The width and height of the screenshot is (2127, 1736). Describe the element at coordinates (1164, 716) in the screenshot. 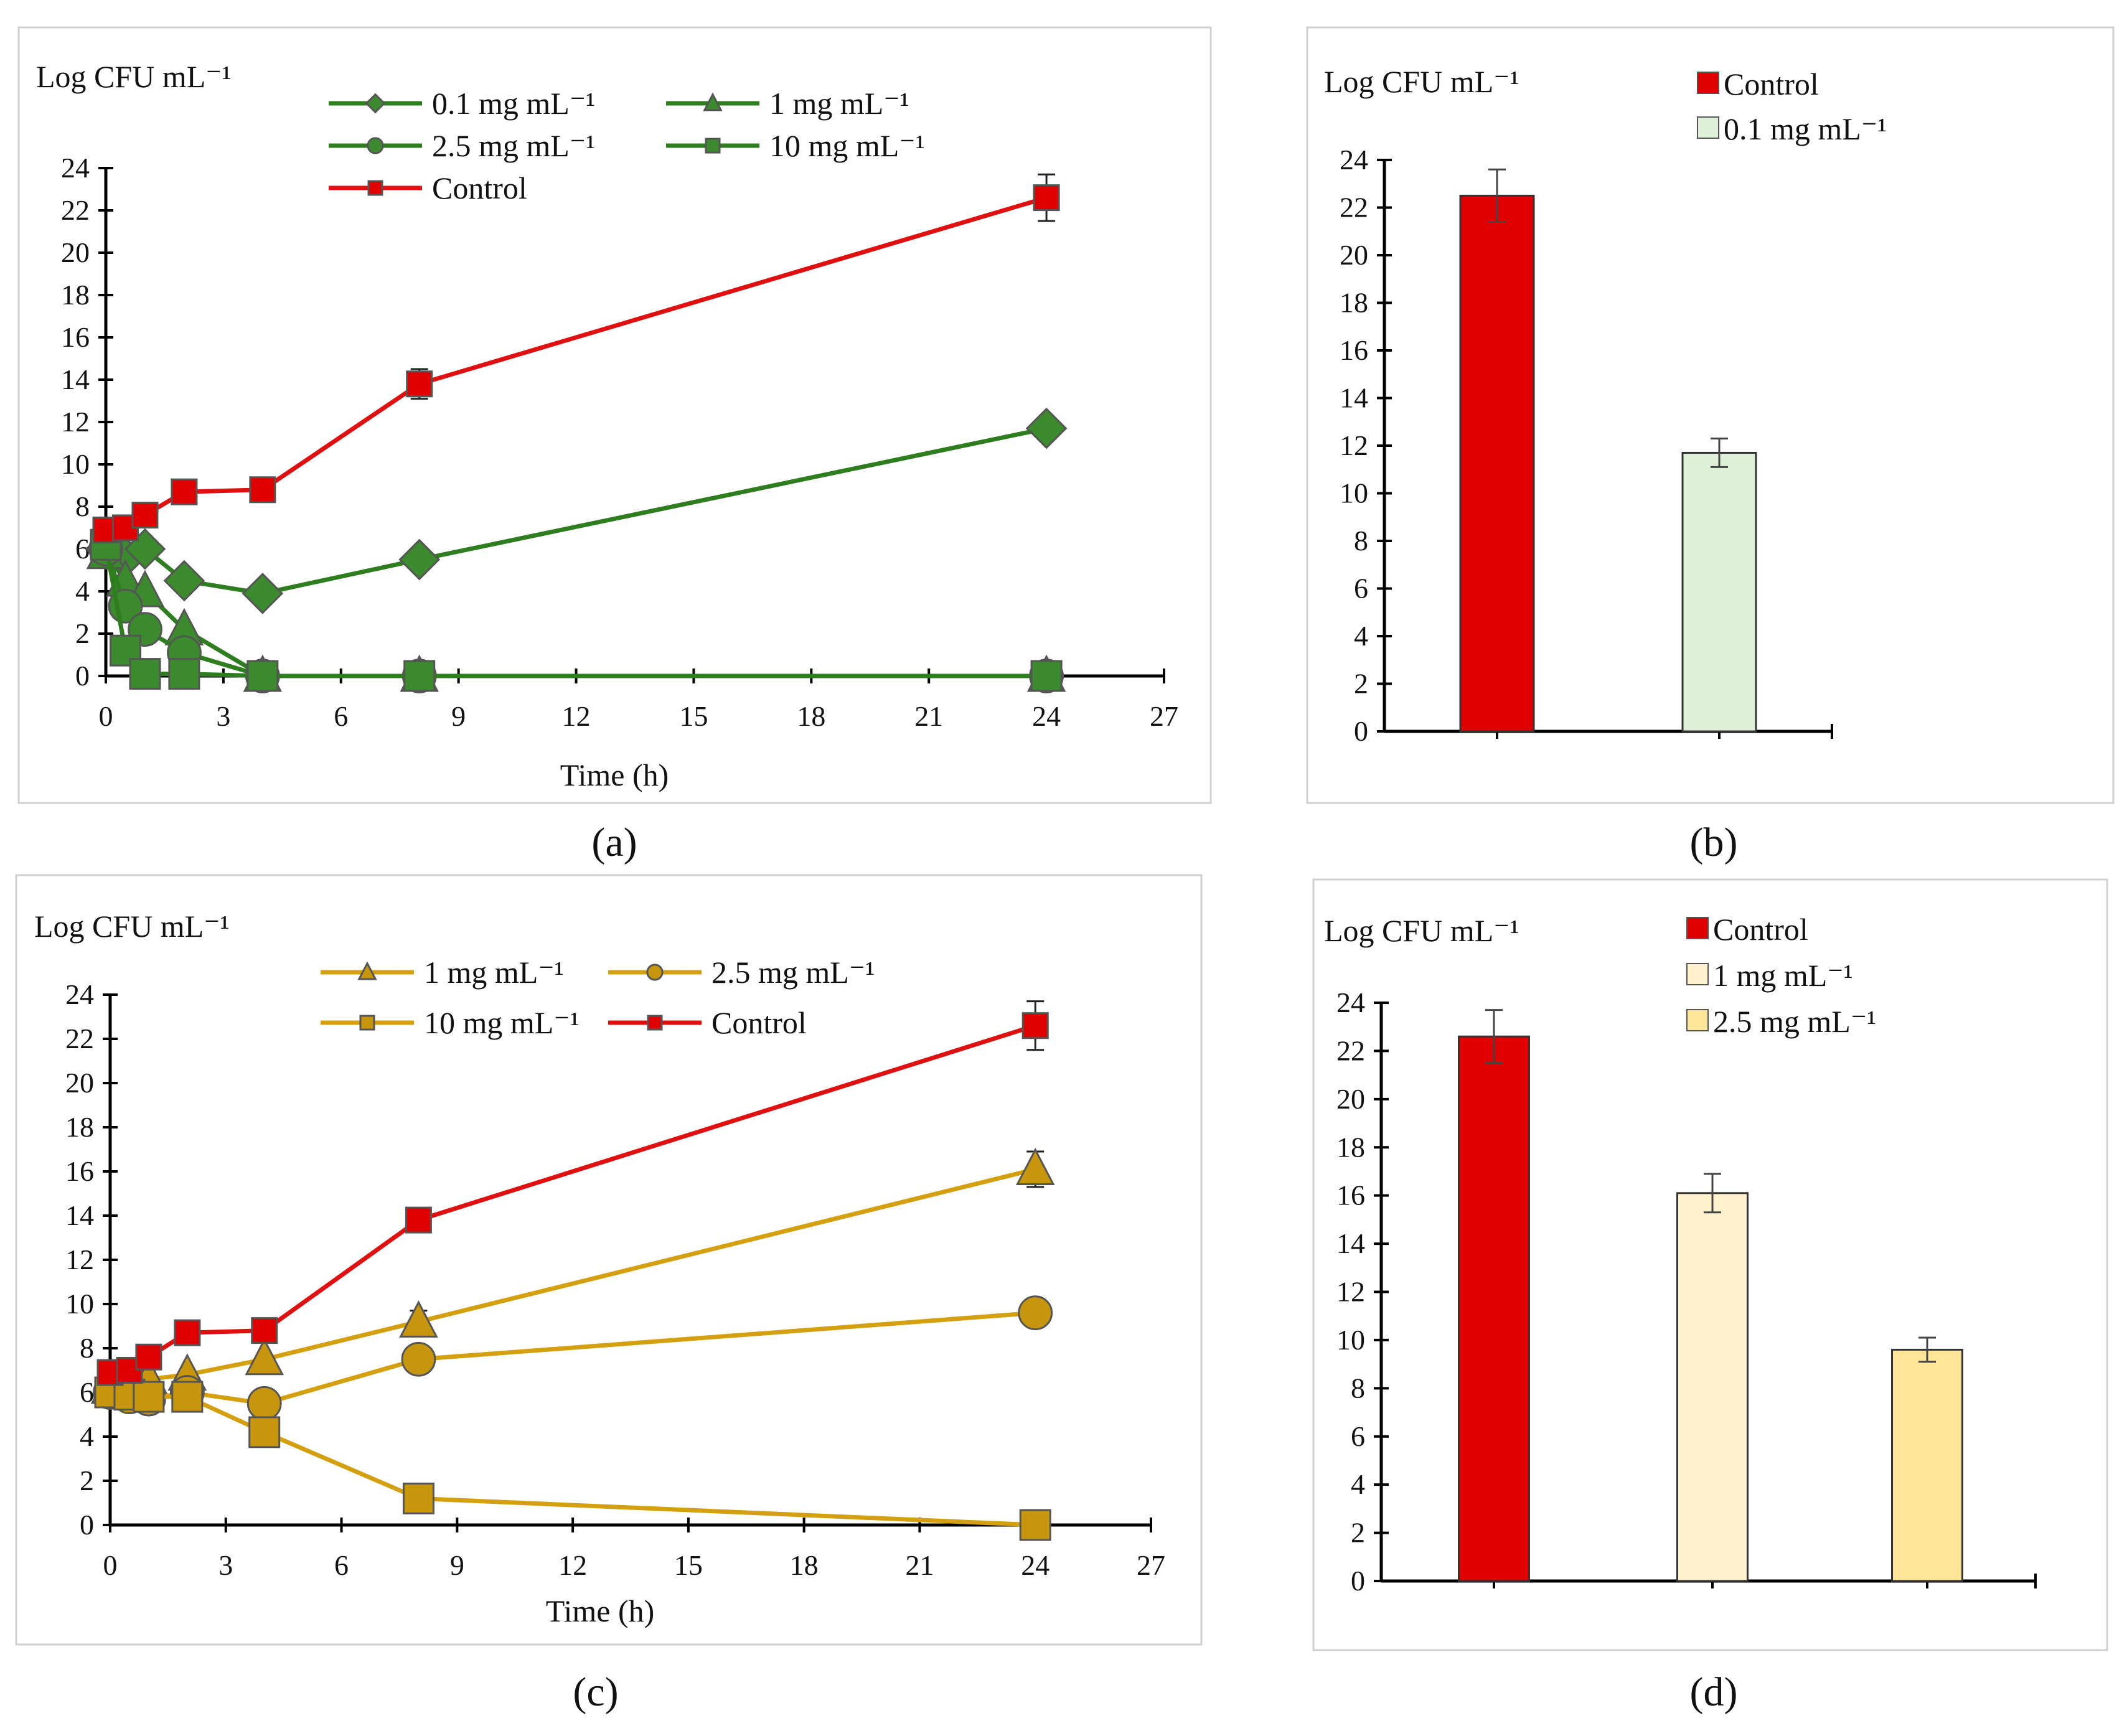

I see `x-tick-label: 27` at that location.